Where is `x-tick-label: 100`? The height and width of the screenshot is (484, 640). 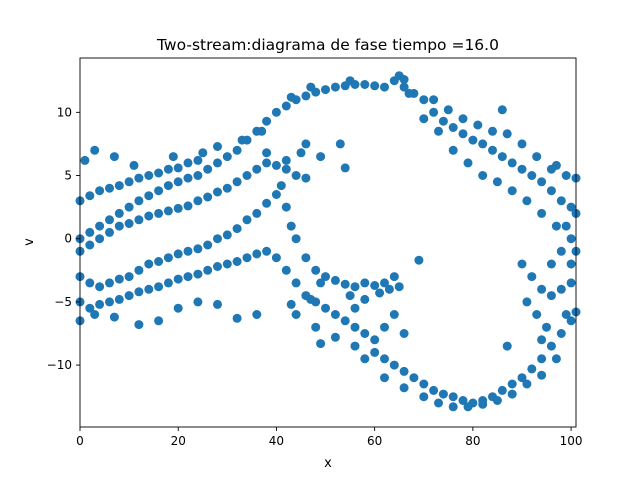
x-tick-label: 100 is located at coordinates (571, 441).